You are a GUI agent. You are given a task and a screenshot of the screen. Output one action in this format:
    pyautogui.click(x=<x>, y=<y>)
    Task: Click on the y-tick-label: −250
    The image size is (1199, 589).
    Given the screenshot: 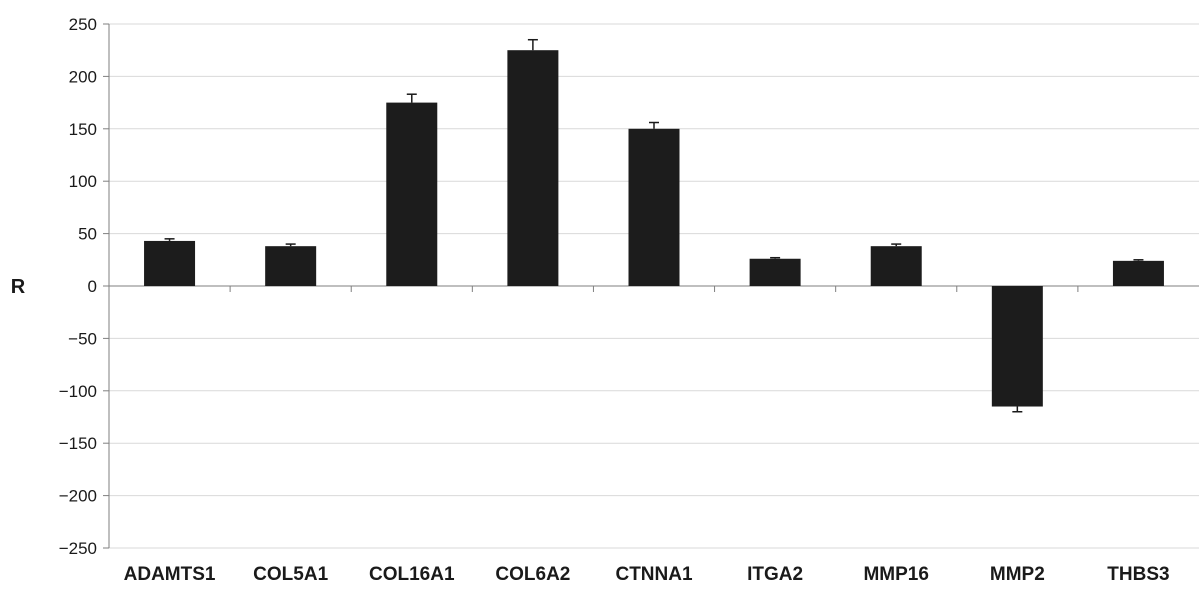 What is the action you would take?
    pyautogui.click(x=78, y=548)
    